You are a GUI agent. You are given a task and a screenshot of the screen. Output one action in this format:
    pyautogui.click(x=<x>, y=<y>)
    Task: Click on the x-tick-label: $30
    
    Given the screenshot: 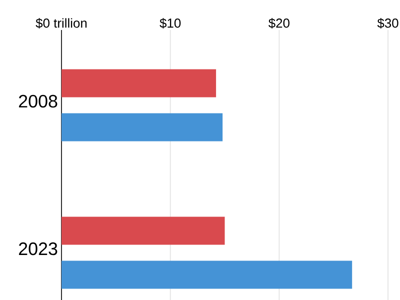 What is the action you would take?
    pyautogui.click(x=387, y=23)
    